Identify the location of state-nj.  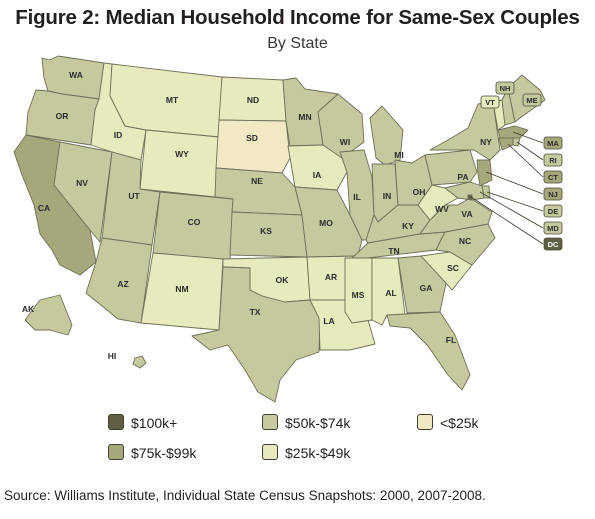
(484, 173).